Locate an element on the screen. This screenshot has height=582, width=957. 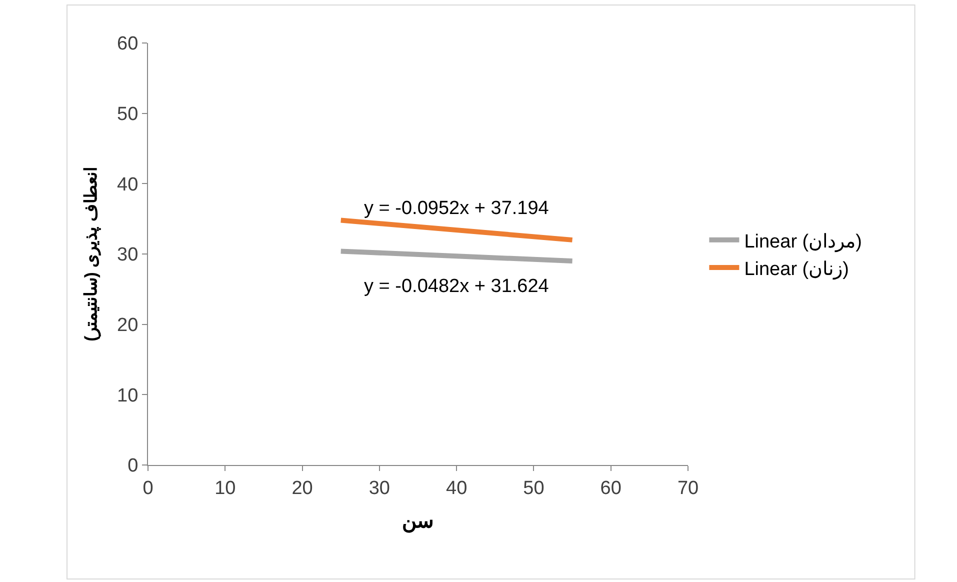
annotation: y = -0.0482x + 31.624 is located at coordinates (457, 286).